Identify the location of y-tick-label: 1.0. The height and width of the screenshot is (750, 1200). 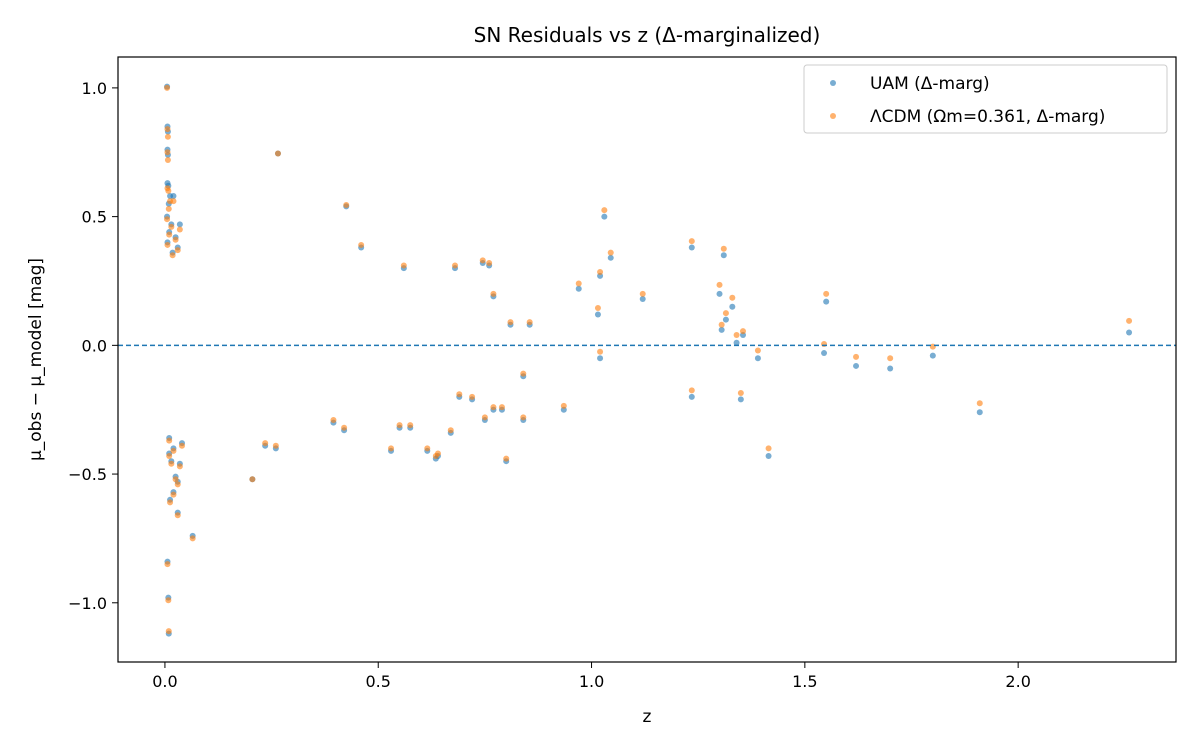
(94, 88).